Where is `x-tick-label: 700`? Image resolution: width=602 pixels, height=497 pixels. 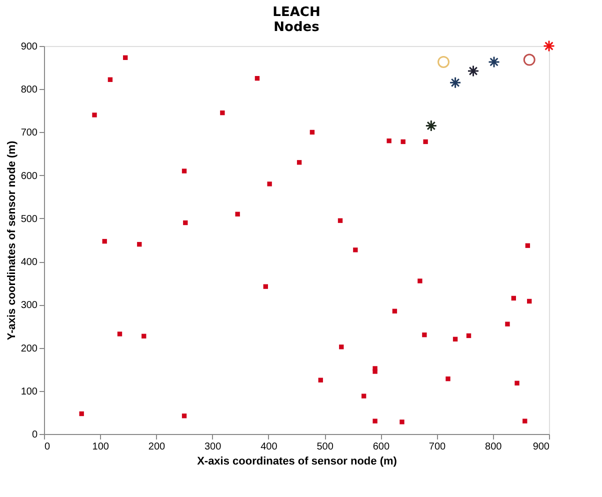
x-tick-label: 700 is located at coordinates (437, 447).